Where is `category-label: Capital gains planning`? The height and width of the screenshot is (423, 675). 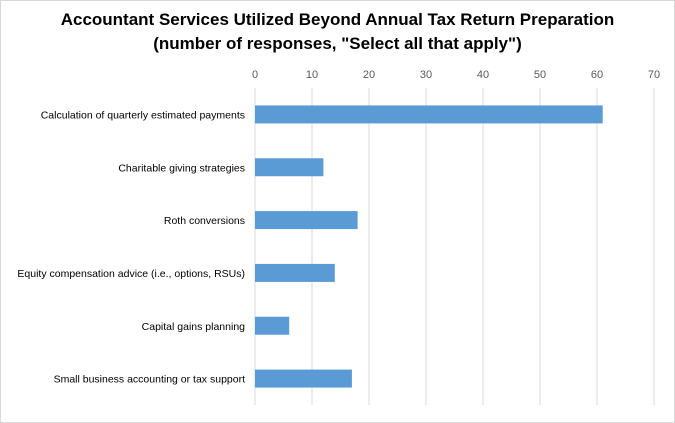
category-label: Capital gains planning is located at coordinates (193, 327).